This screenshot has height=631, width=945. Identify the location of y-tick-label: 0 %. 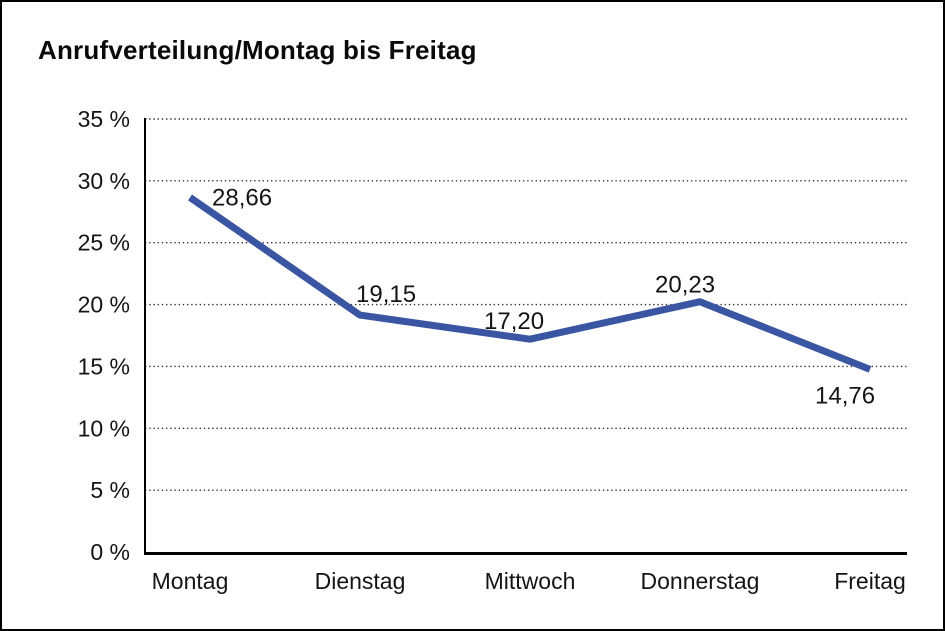
(110, 552).